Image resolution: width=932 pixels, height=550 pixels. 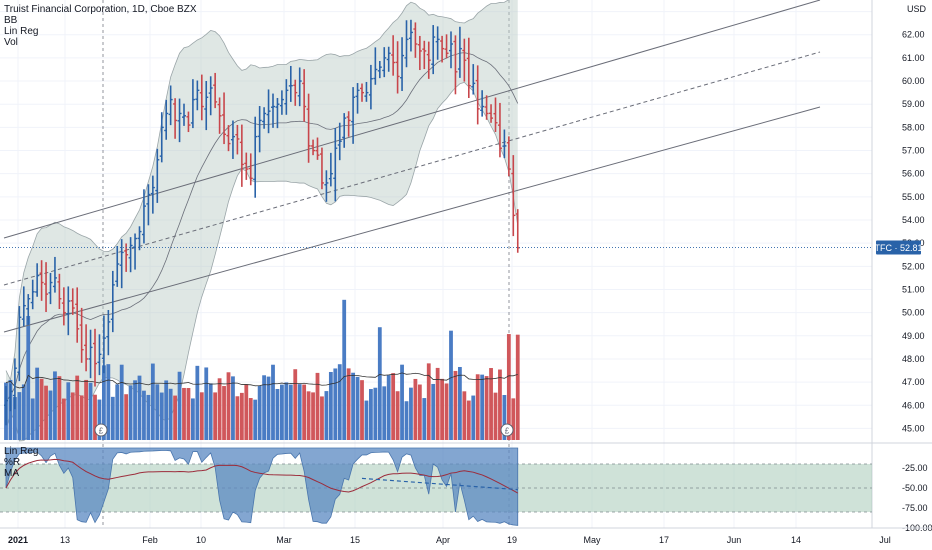 I want to click on time-tick-label: 10, so click(x=201, y=540).